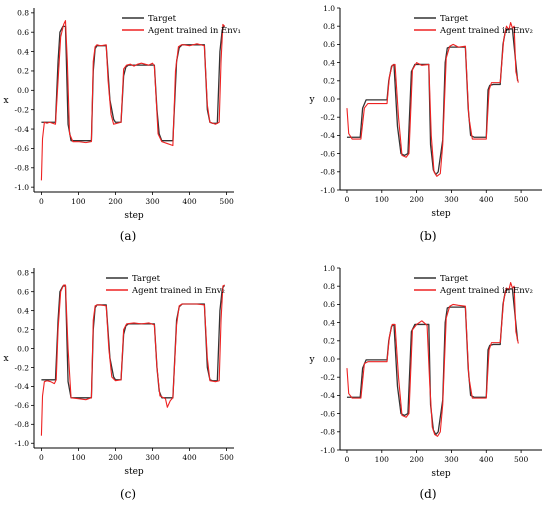 The image size is (550, 507). I want to click on caption-d: (d), so click(428, 494).